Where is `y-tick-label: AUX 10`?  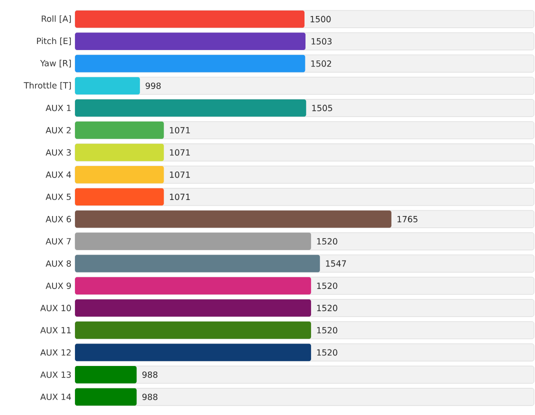 y-tick-label: AUX 10 is located at coordinates (55, 308).